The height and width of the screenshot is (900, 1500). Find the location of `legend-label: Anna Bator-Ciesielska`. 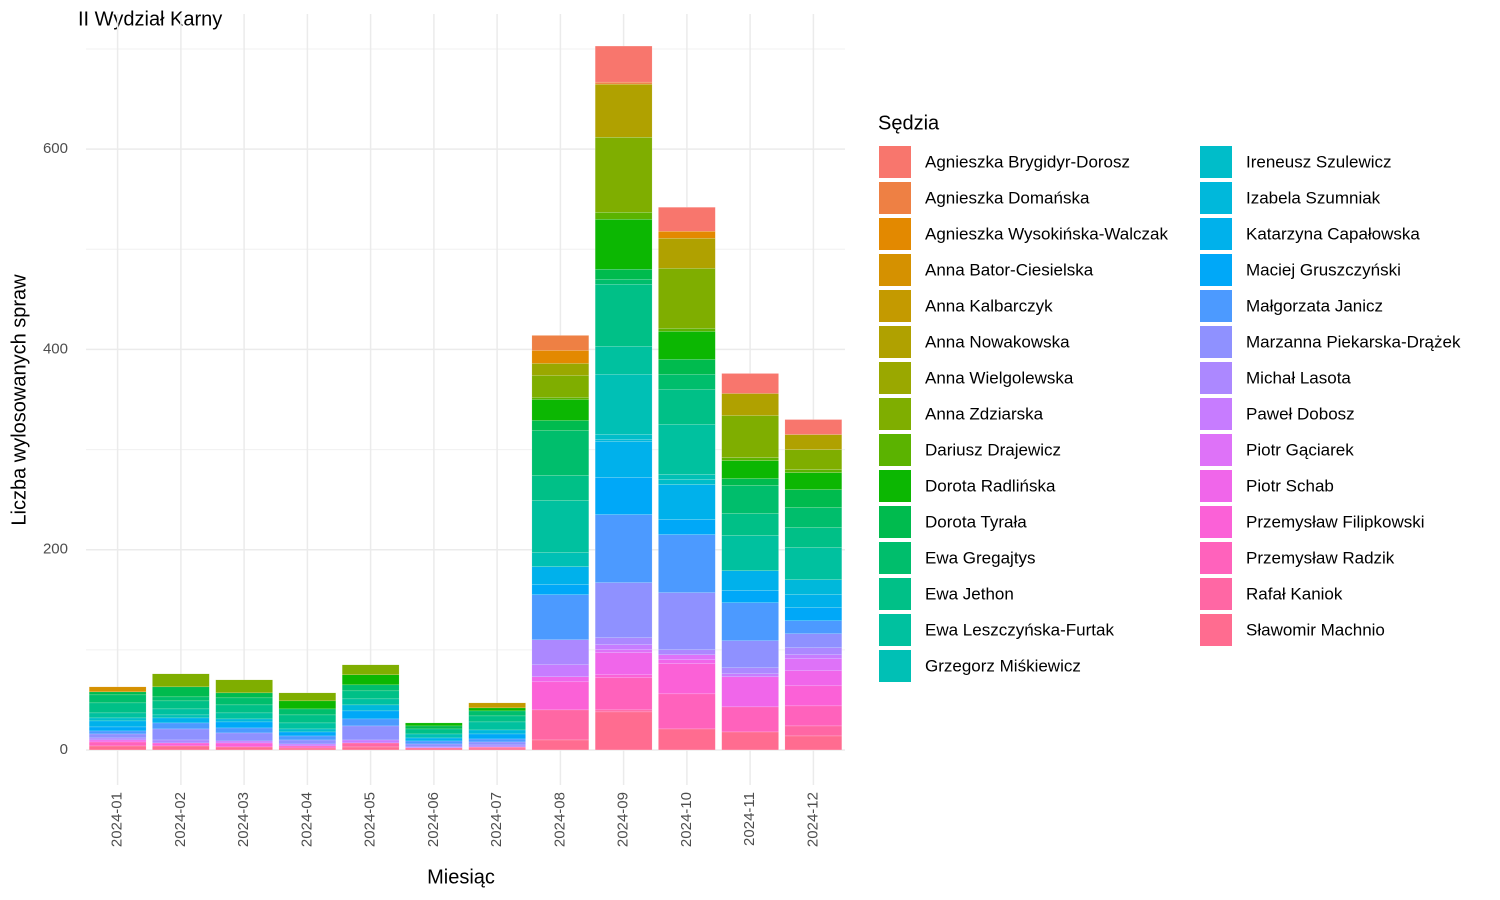

legend-label: Anna Bator-Ciesielska is located at coordinates (1009, 269).